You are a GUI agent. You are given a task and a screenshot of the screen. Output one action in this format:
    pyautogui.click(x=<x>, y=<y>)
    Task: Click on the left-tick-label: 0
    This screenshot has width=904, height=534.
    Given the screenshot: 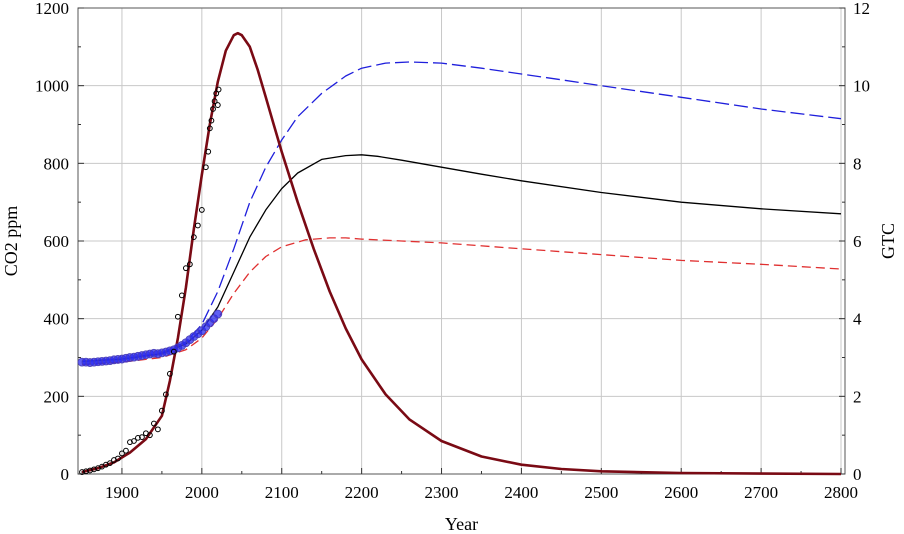 What is the action you would take?
    pyautogui.click(x=65, y=474)
    